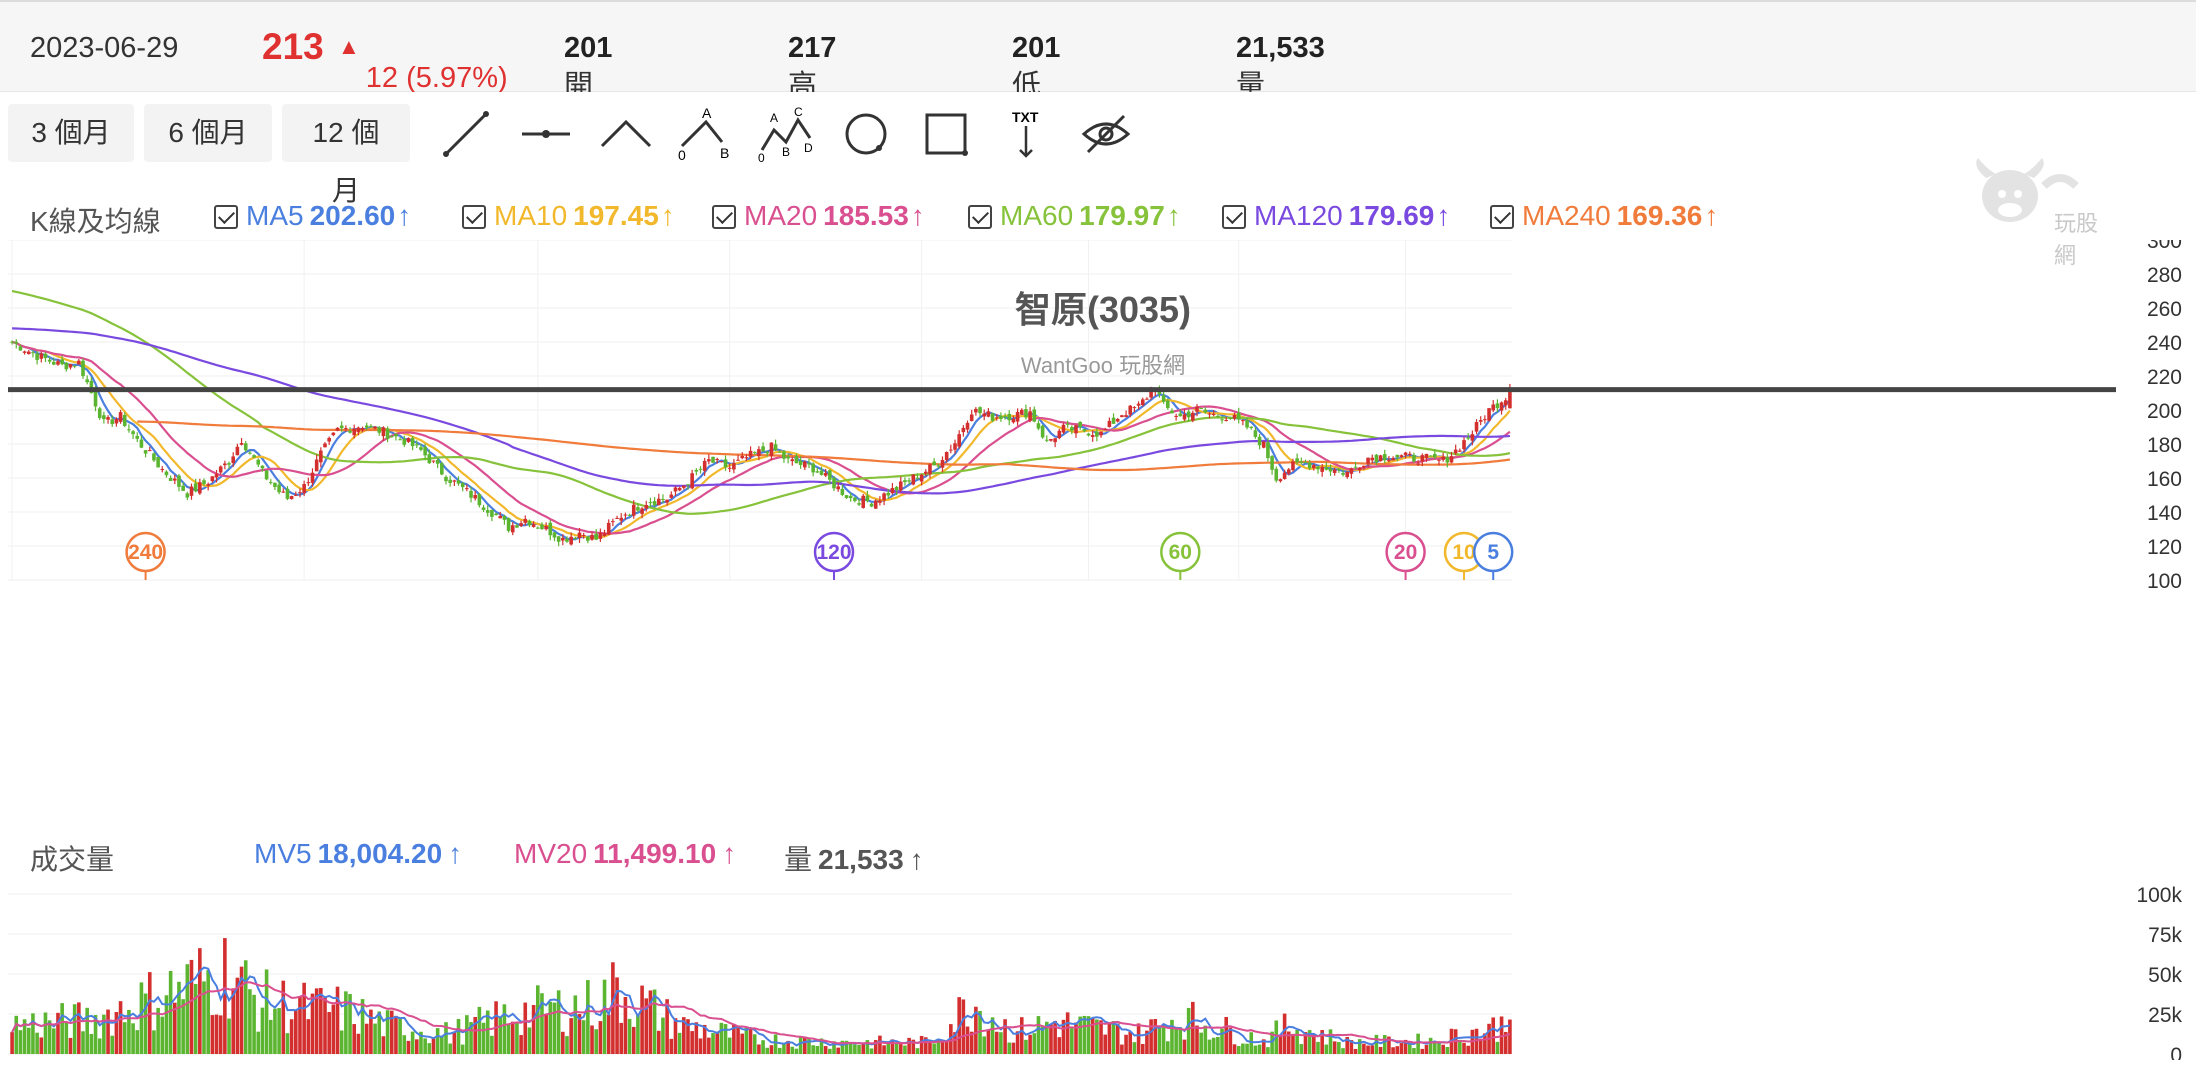 The width and height of the screenshot is (2196, 1070). What do you see at coordinates (568, 216) in the screenshot?
I see `ma10-legend-item: MA10 197.45↑` at bounding box center [568, 216].